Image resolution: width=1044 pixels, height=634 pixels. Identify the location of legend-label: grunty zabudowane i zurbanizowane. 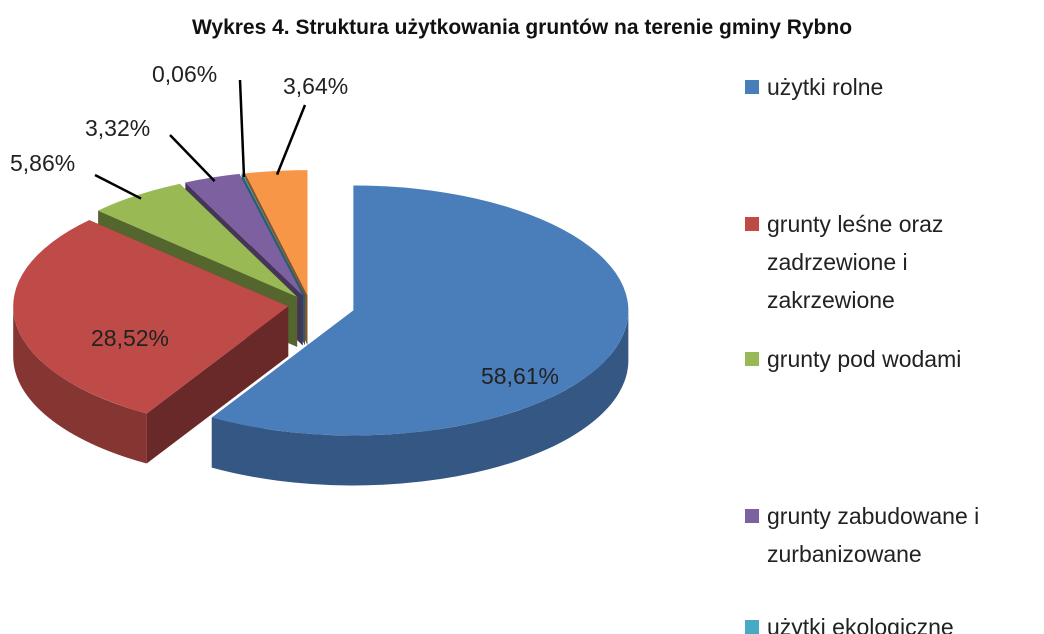
(873, 535).